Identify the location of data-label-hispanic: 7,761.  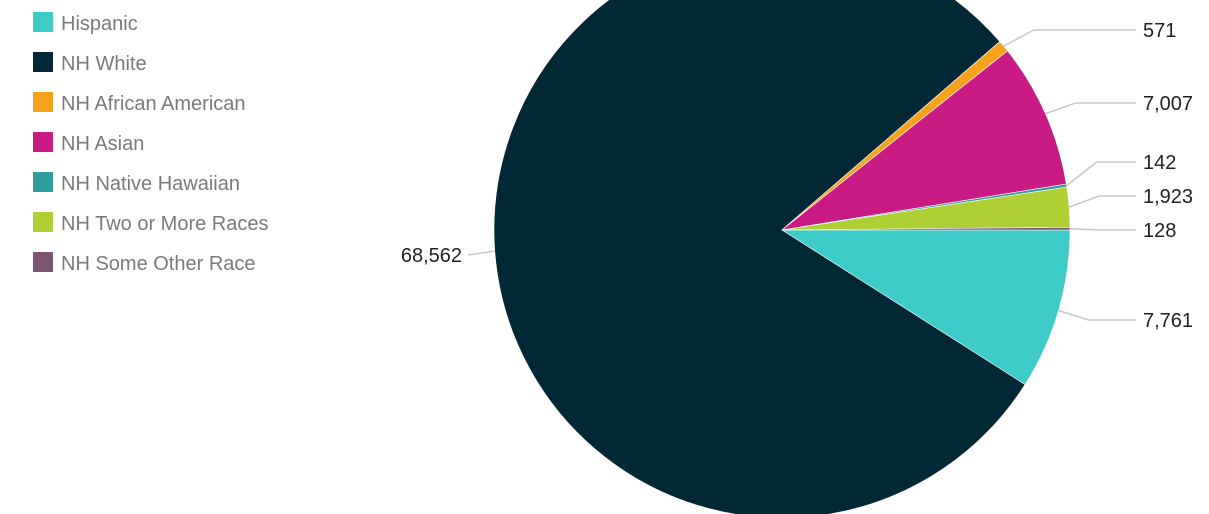
(1125, 320).